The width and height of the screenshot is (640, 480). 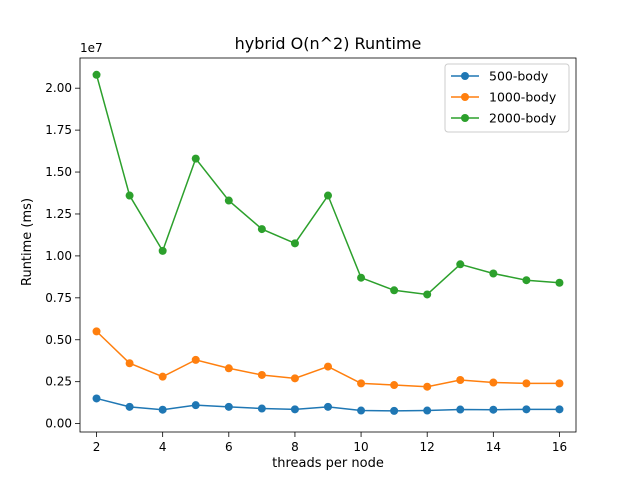 I want to click on legend-label: 1000-body, so click(x=523, y=97).